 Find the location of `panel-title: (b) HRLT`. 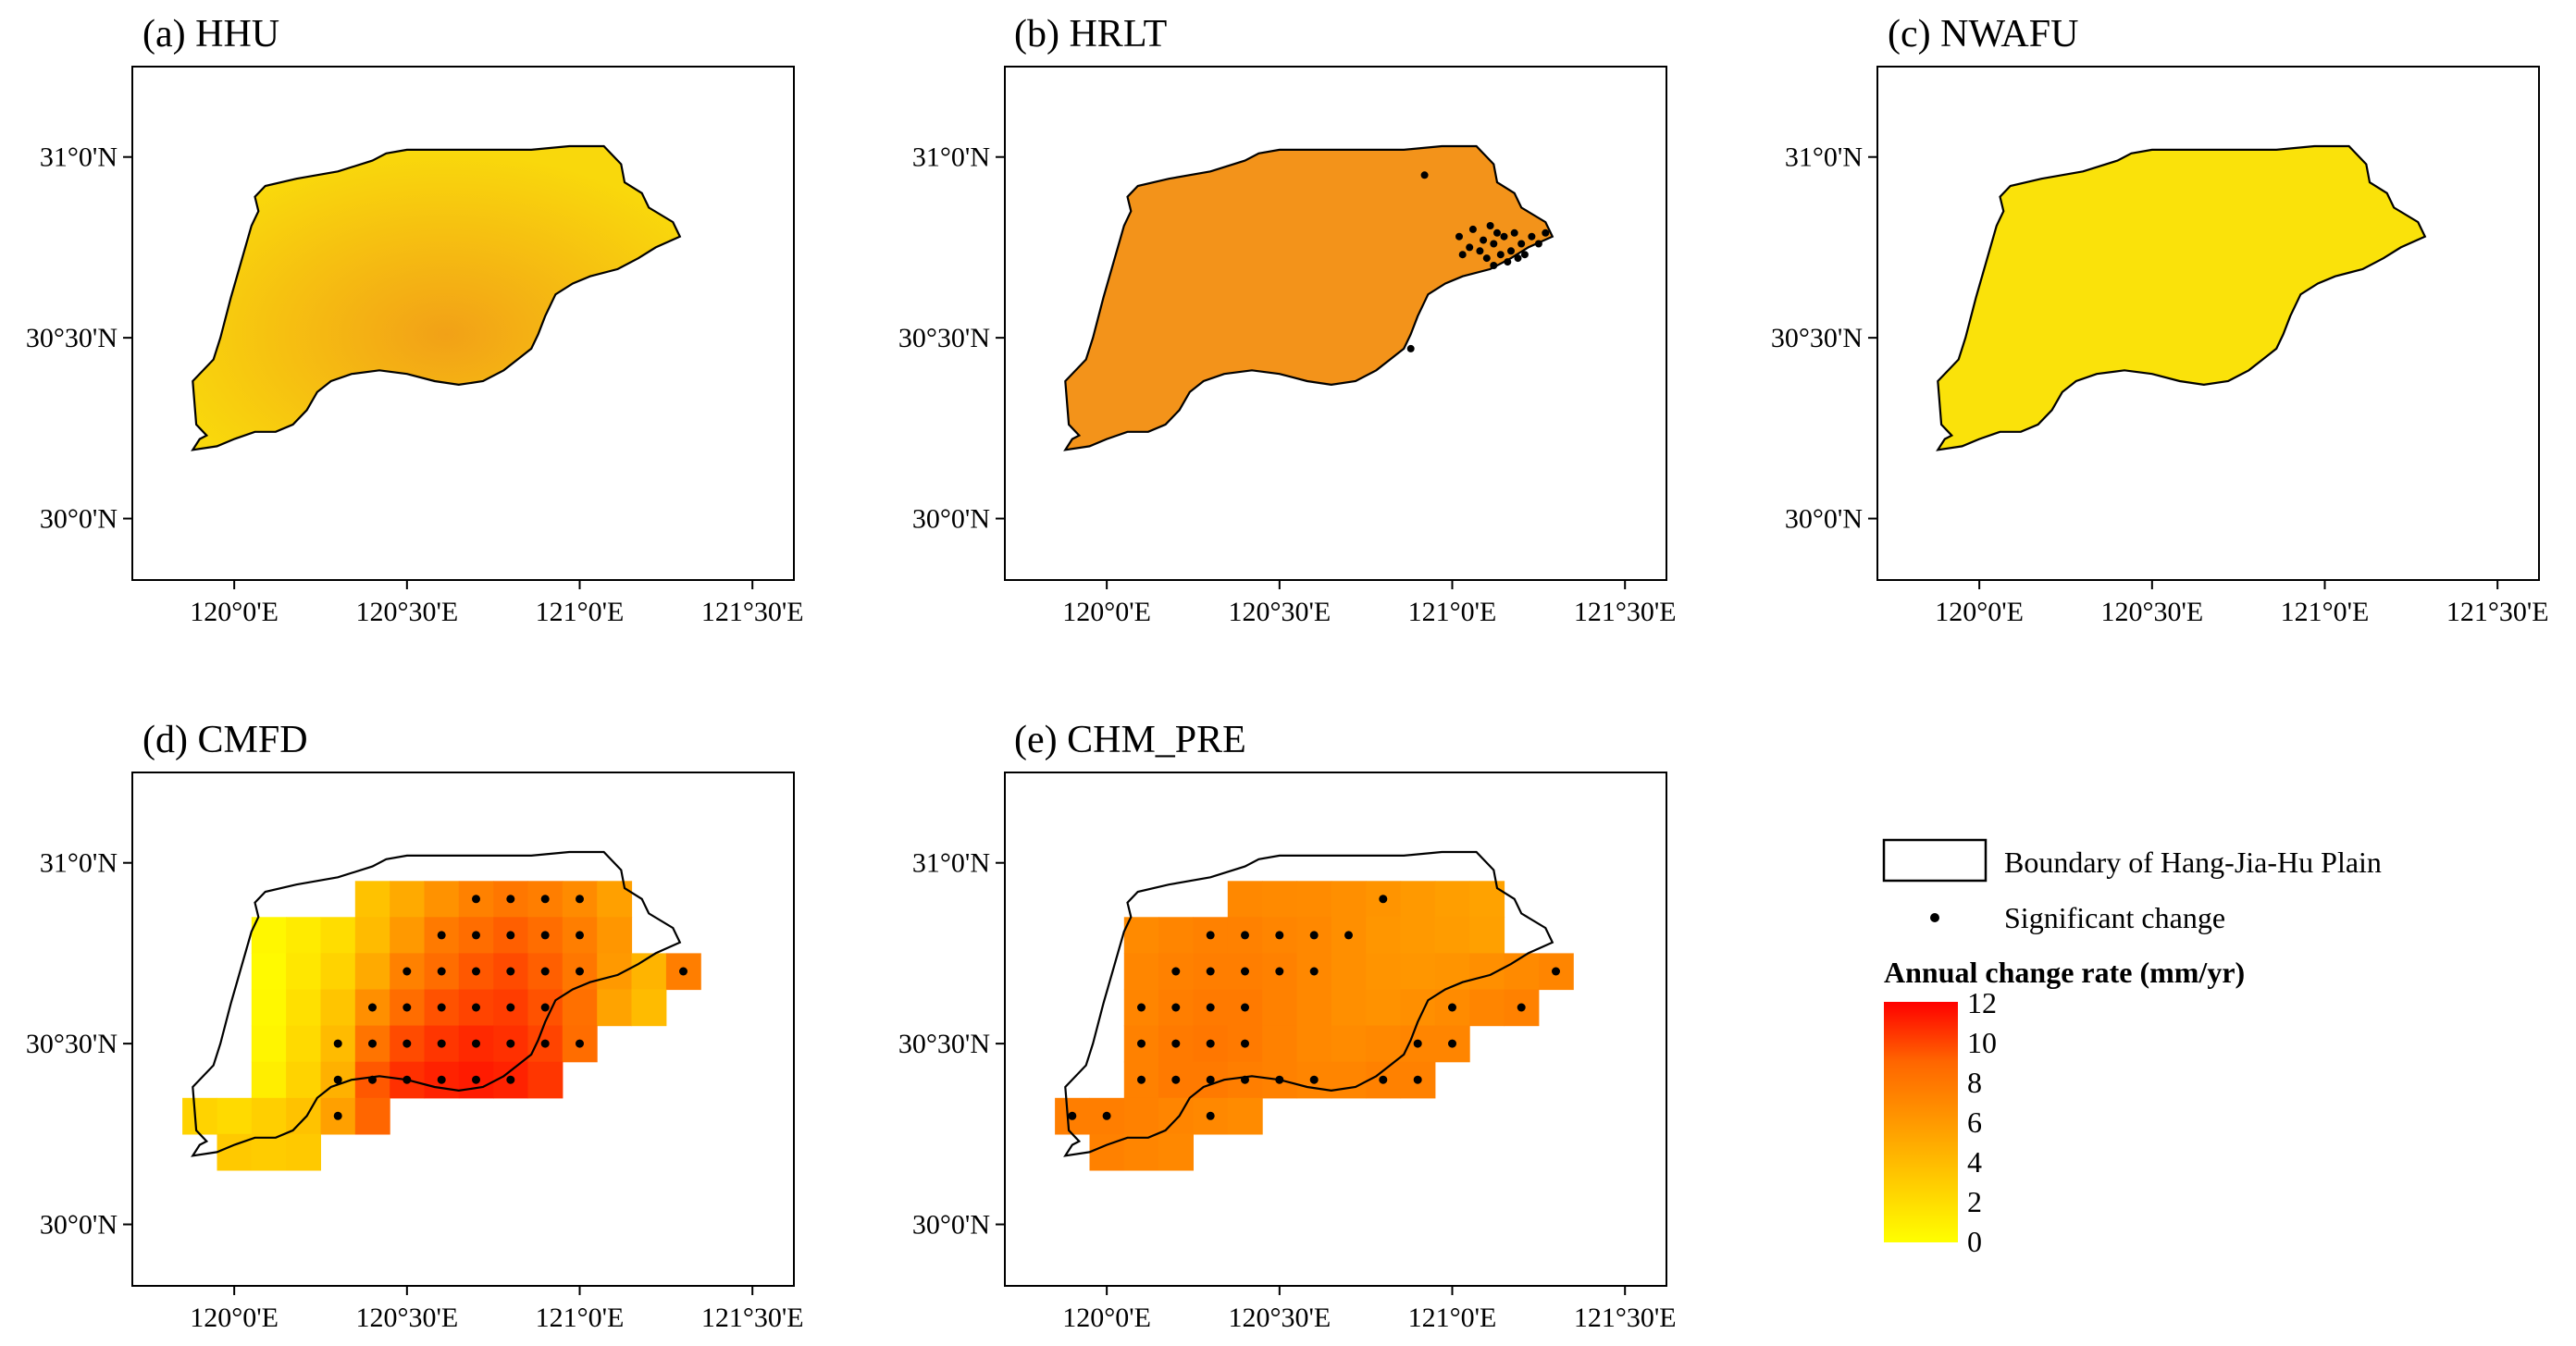

panel-title: (b) HRLT is located at coordinates (1090, 34).